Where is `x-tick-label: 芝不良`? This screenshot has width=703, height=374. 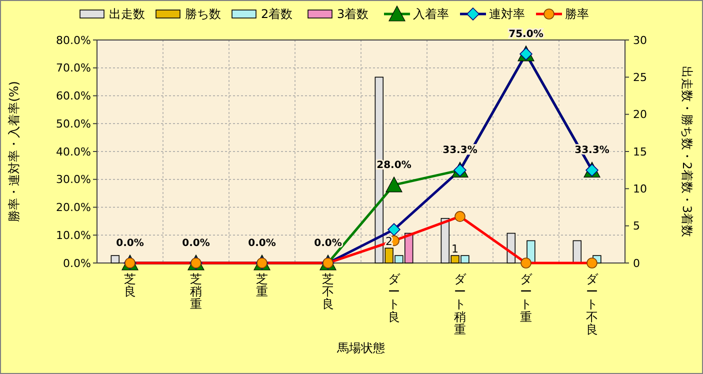 x-tick-label: 芝不良 is located at coordinates (328, 292).